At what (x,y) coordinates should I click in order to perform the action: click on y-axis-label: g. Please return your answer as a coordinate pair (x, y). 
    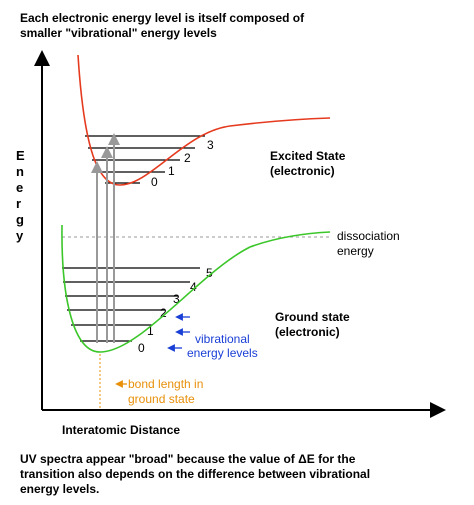
    Looking at the image, I should click on (20, 219).